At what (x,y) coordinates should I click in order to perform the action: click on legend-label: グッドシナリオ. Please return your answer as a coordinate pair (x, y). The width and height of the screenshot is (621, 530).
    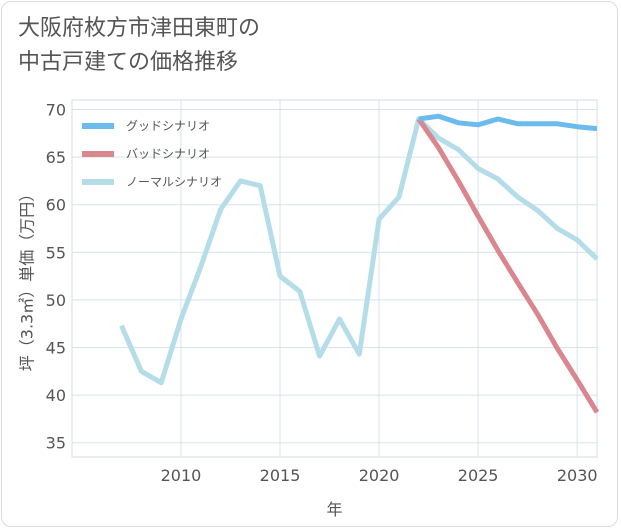
    Looking at the image, I should click on (168, 126).